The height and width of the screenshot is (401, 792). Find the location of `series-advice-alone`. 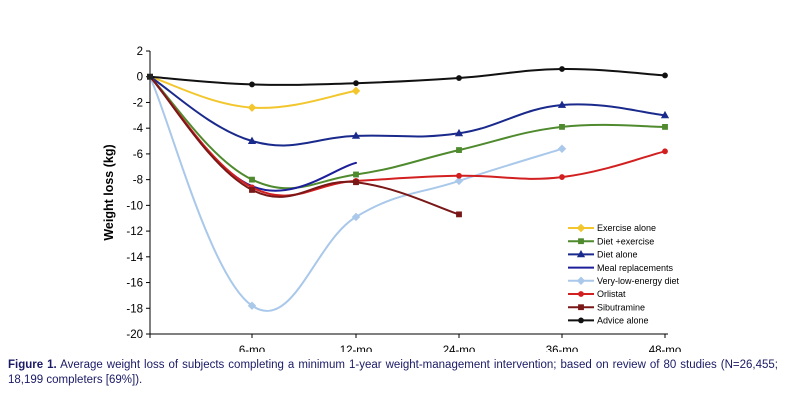

series-advice-alone is located at coordinates (408, 77).